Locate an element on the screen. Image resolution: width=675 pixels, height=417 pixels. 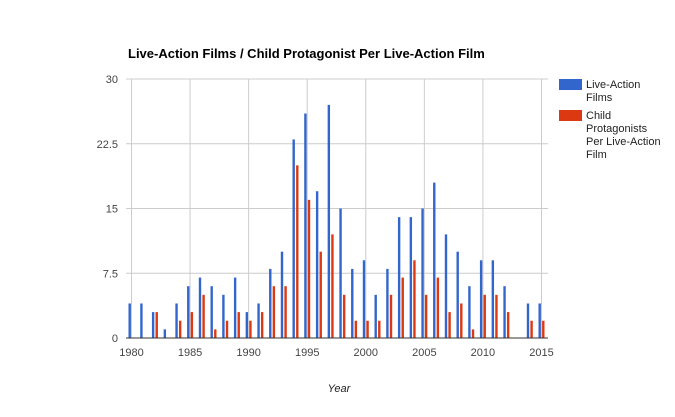
x-tick-label: 1985 is located at coordinates (190, 353).